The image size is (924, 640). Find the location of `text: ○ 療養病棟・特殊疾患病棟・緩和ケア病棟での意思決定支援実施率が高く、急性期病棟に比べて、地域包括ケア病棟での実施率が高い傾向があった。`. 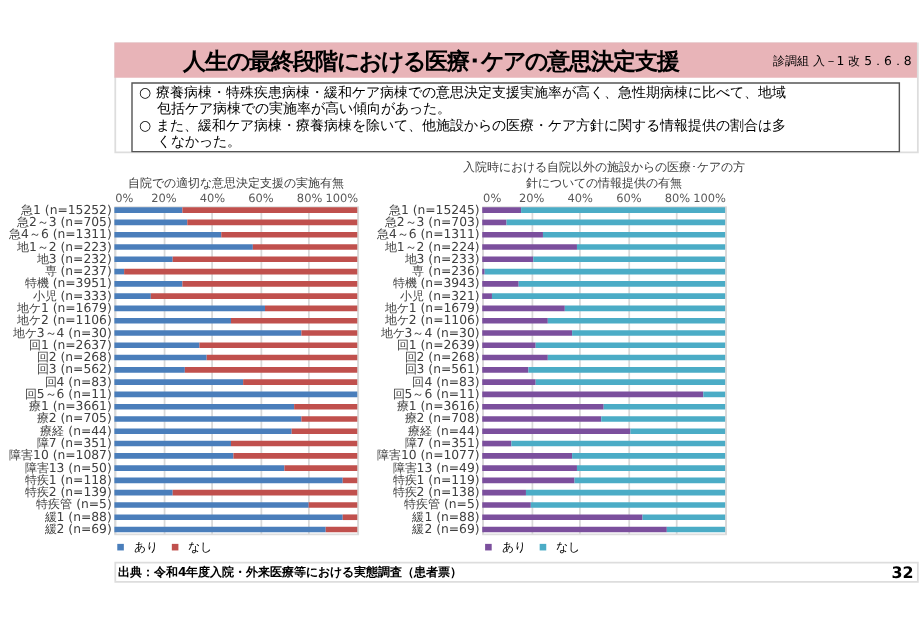

text: ○ 療養病棟・特殊疾患病棟・緩和ケア病棟での意思決定支援実施率が高く、急性期病棟に比べて、地域包括ケア病棟での実施率が高い傾向があった。 is located at coordinates (462, 100).